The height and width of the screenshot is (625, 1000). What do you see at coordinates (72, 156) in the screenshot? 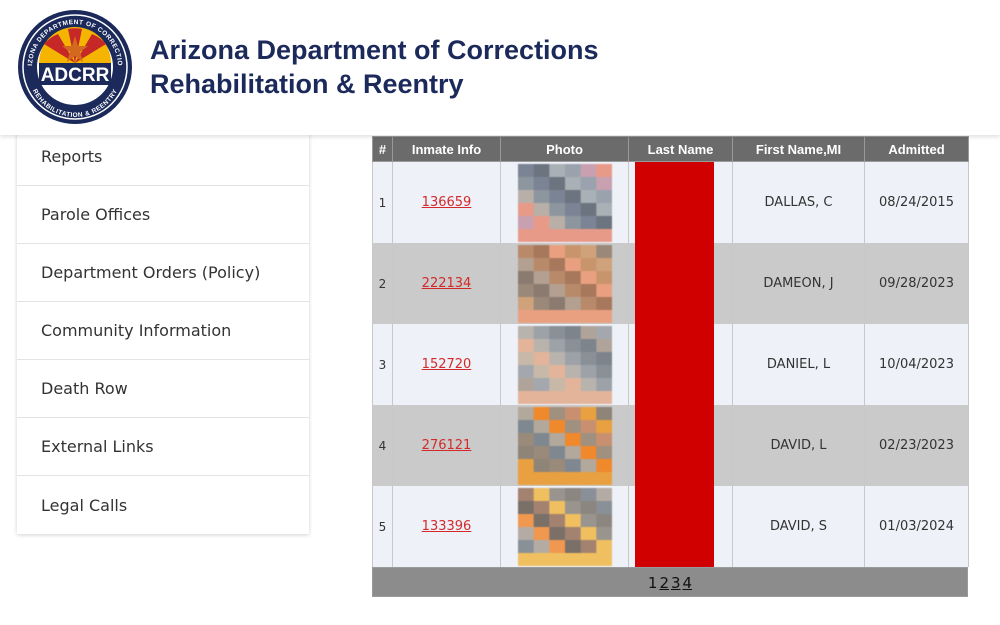
I see `sidebar-item-label: Reports` at bounding box center [72, 156].